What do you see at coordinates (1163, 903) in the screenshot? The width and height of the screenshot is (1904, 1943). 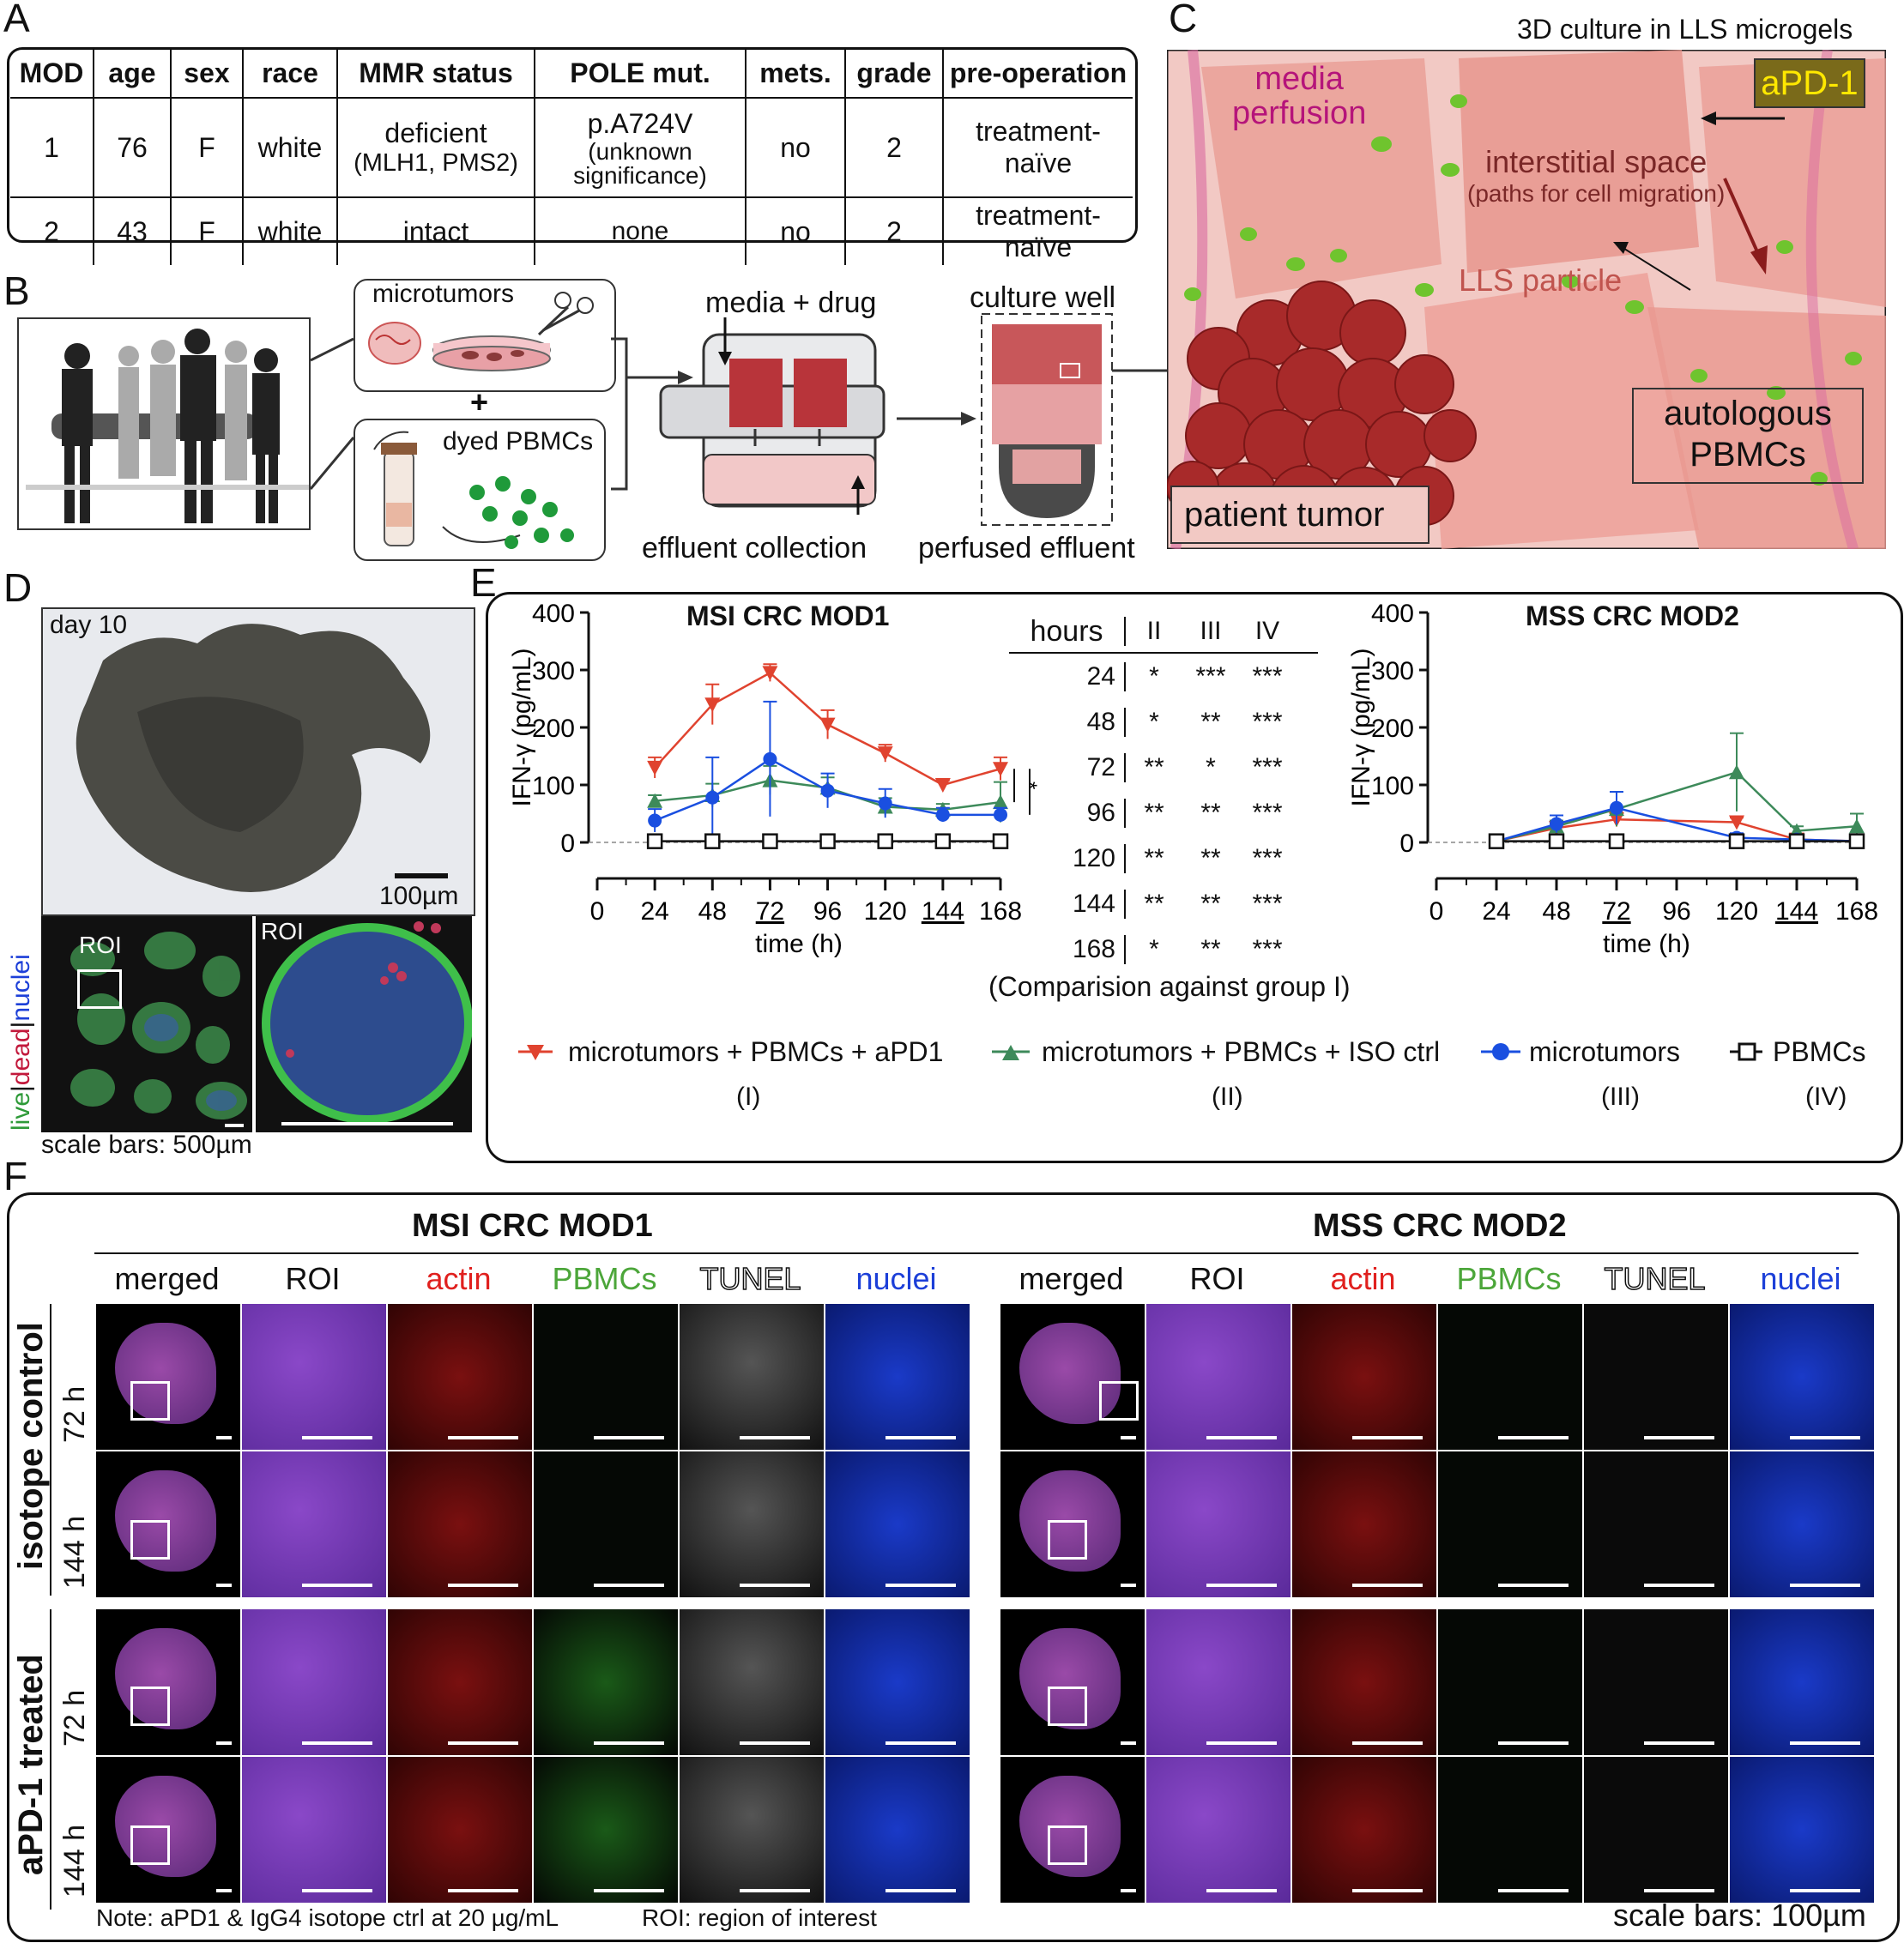 I see `stats-row: 144 ** ** ***` at bounding box center [1163, 903].